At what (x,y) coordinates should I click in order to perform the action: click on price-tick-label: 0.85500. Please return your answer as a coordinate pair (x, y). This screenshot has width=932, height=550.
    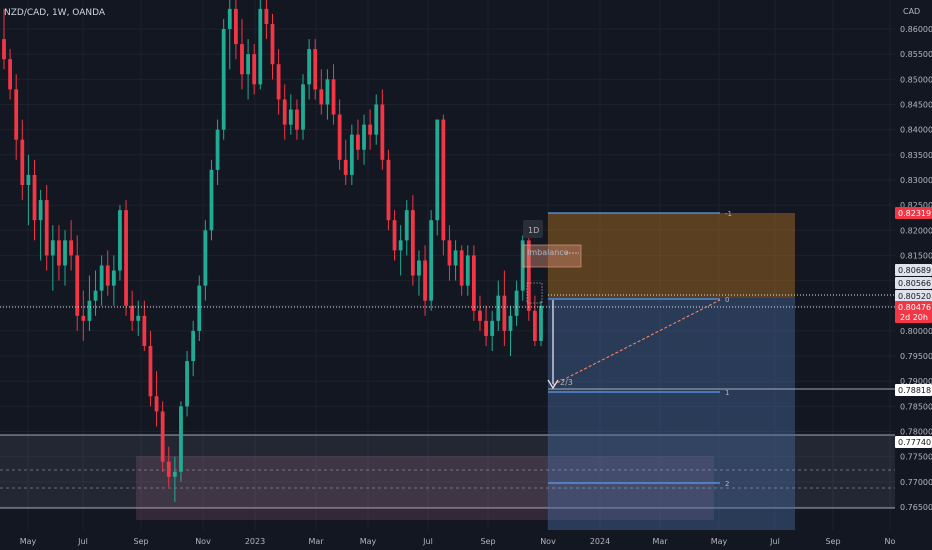
    Looking at the image, I should click on (916, 54).